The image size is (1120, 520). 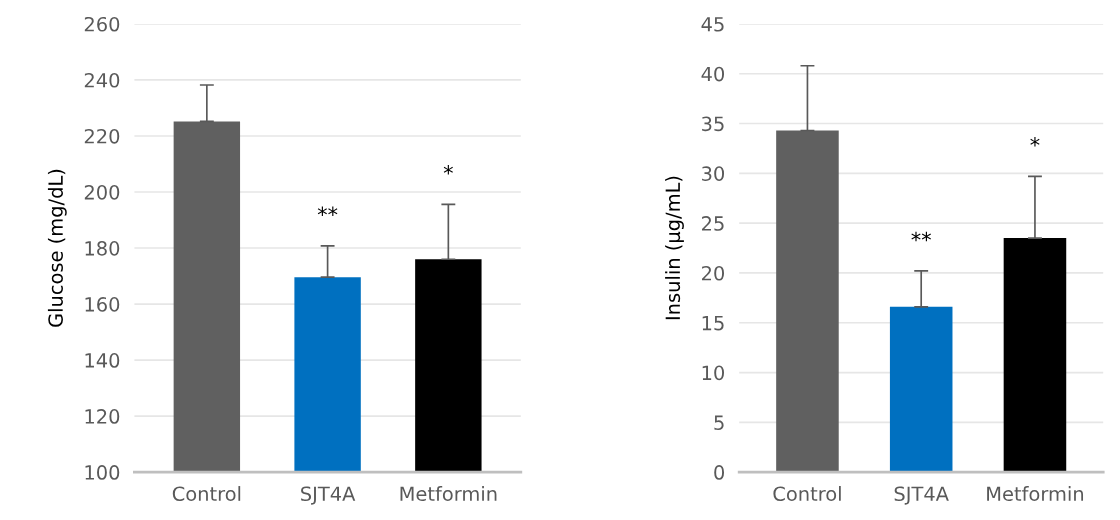 What do you see at coordinates (57, 248) in the screenshot?
I see `y-axis-title: Glucose (mg/dL)` at bounding box center [57, 248].